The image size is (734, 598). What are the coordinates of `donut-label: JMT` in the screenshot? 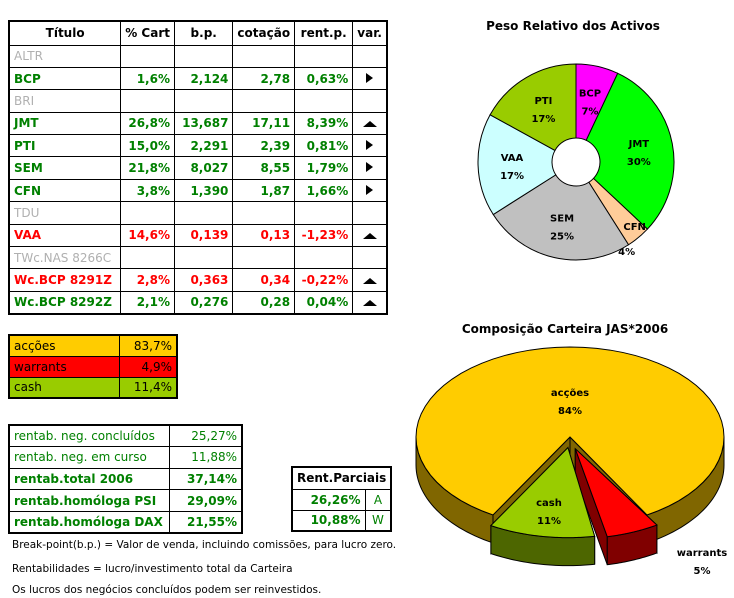 It's located at (639, 144).